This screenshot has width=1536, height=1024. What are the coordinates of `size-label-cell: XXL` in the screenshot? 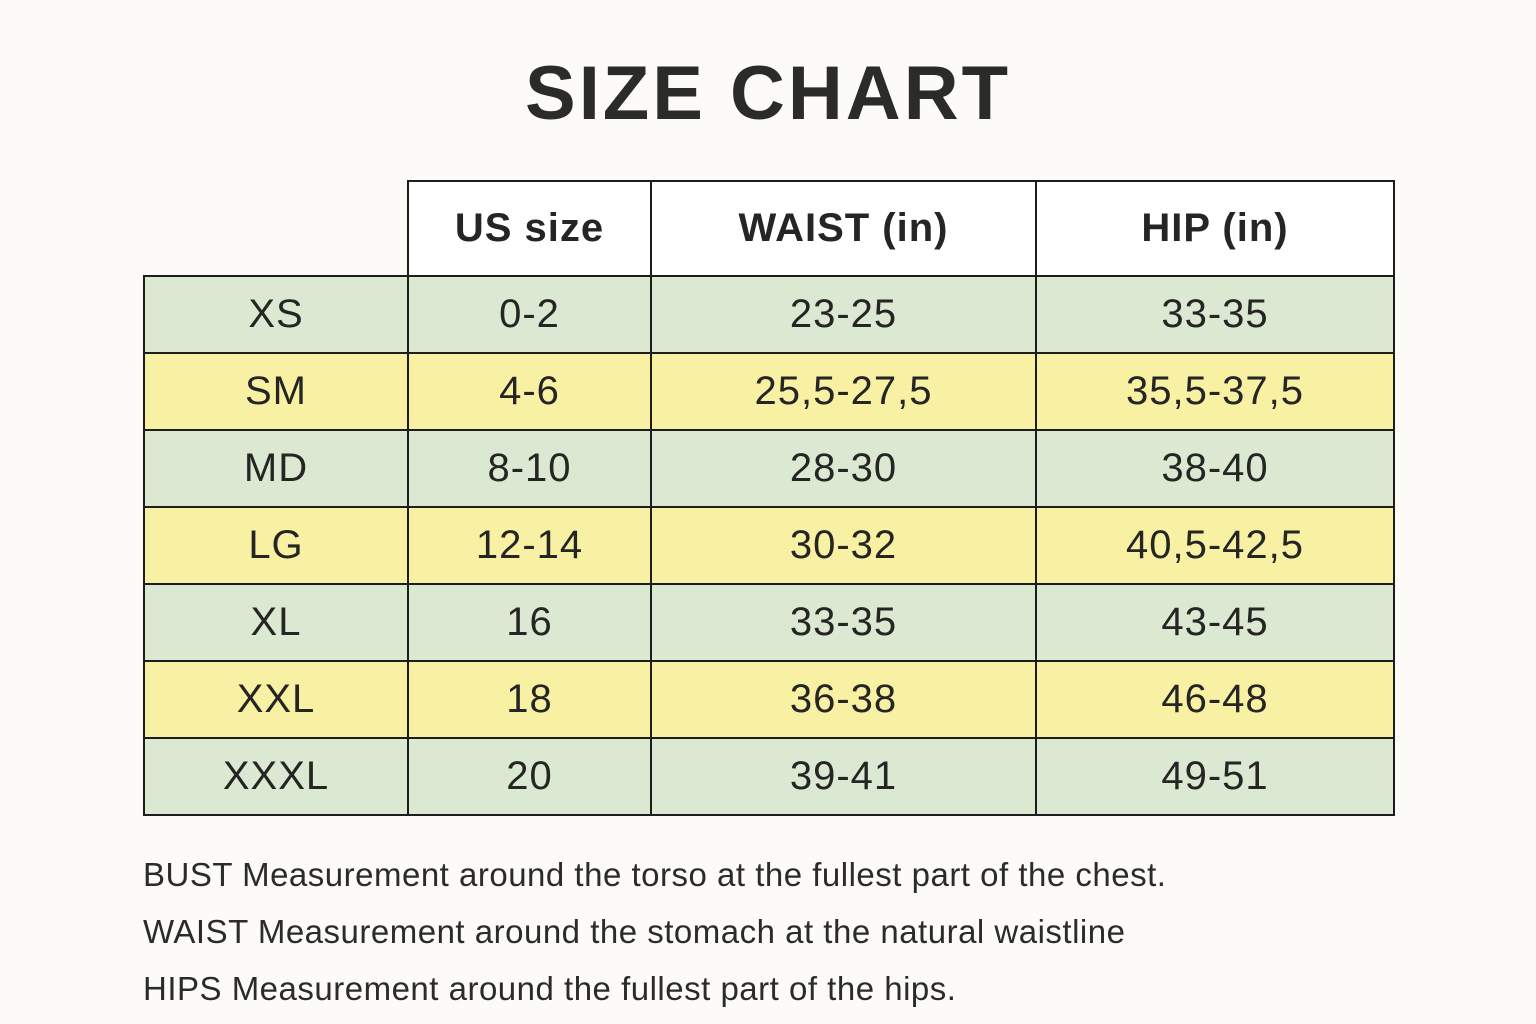 It's located at (276, 699).